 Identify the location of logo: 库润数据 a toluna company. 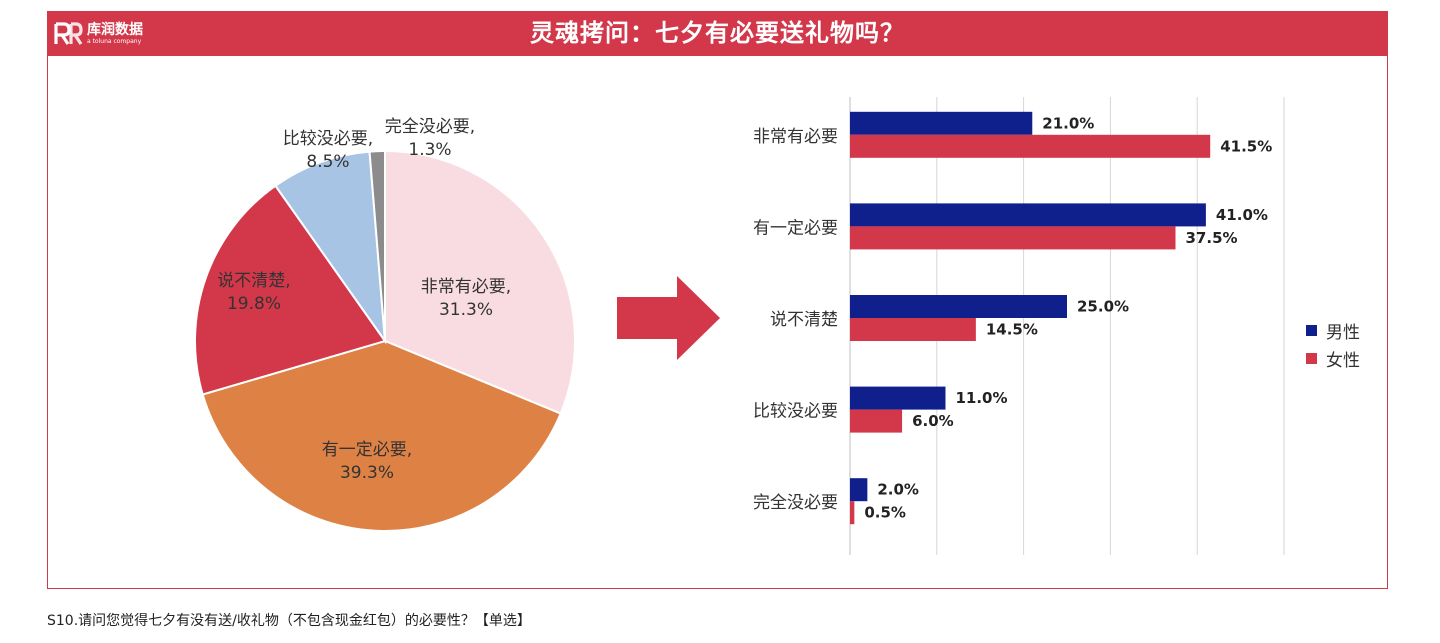
(98, 34).